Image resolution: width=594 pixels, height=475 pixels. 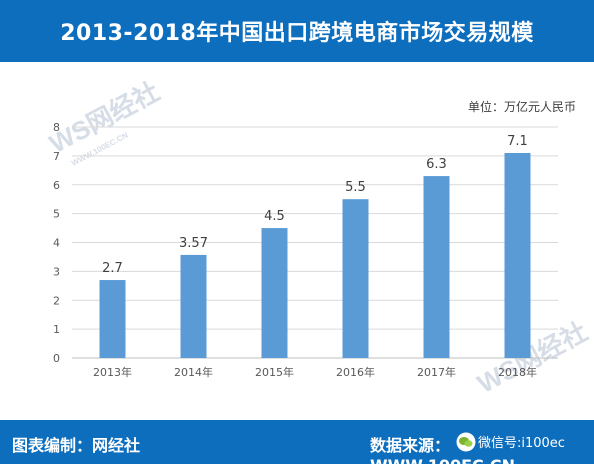 I want to click on wechat-credit-text: 微信号:i100ec, so click(x=521, y=443).